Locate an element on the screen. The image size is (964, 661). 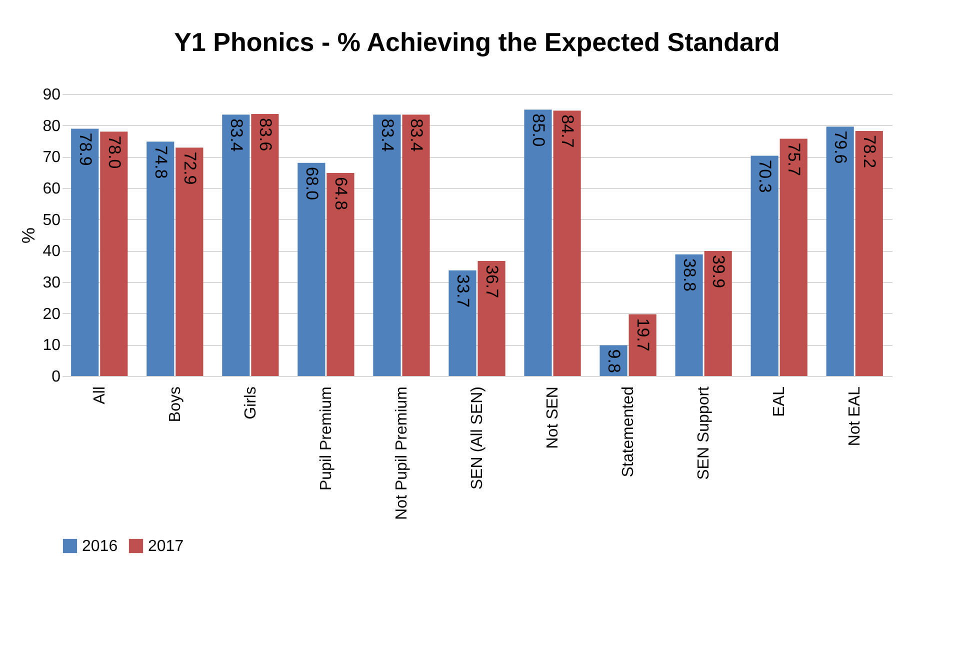
x-tick-label: EAL is located at coordinates (779, 401).